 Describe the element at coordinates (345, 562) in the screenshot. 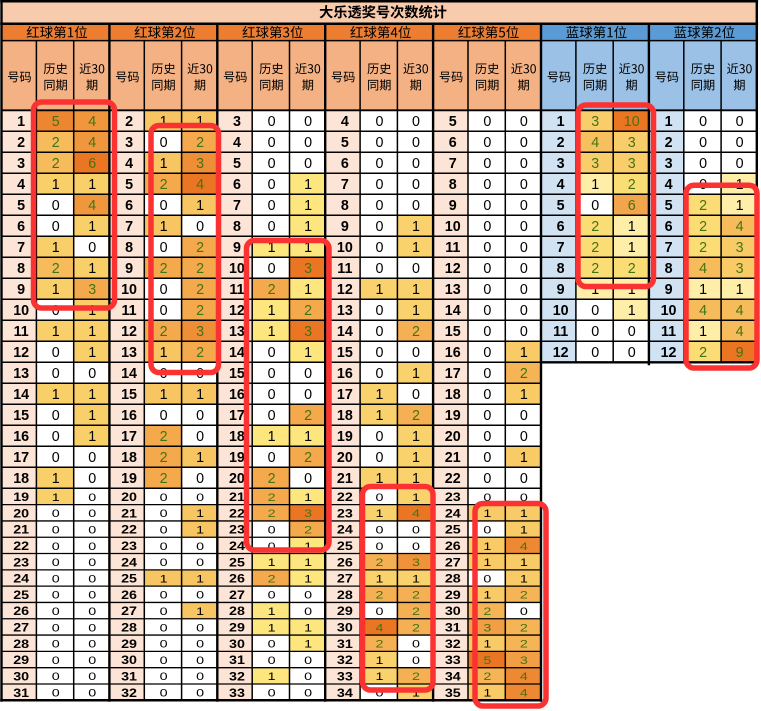

I see `svg-text: 26` at that location.